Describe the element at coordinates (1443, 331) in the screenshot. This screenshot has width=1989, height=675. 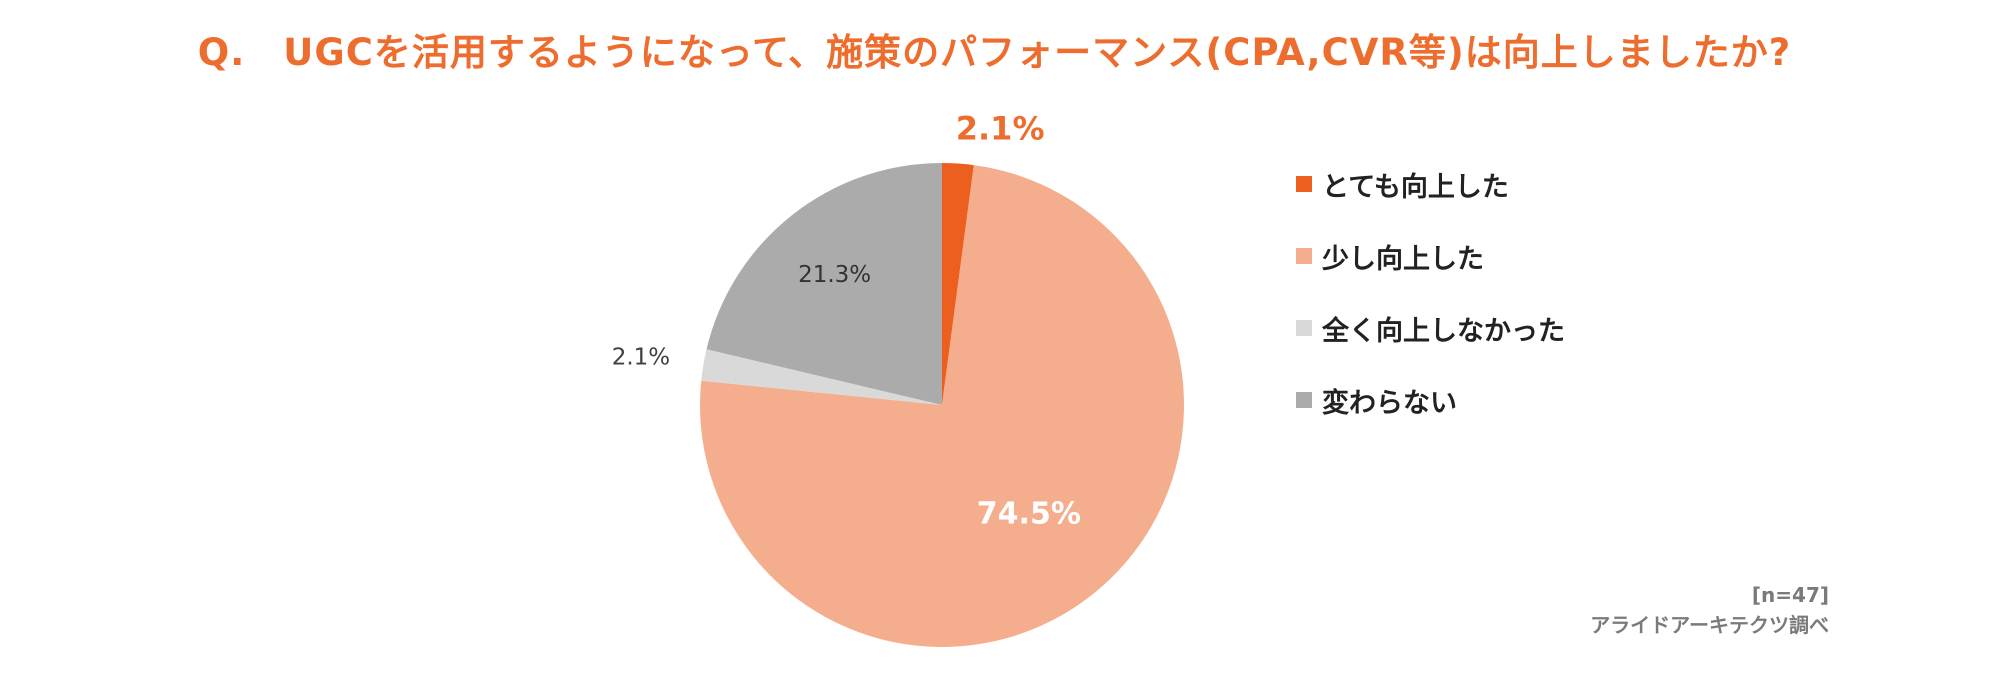
I see `legend-label: 全く向上しなかった` at that location.